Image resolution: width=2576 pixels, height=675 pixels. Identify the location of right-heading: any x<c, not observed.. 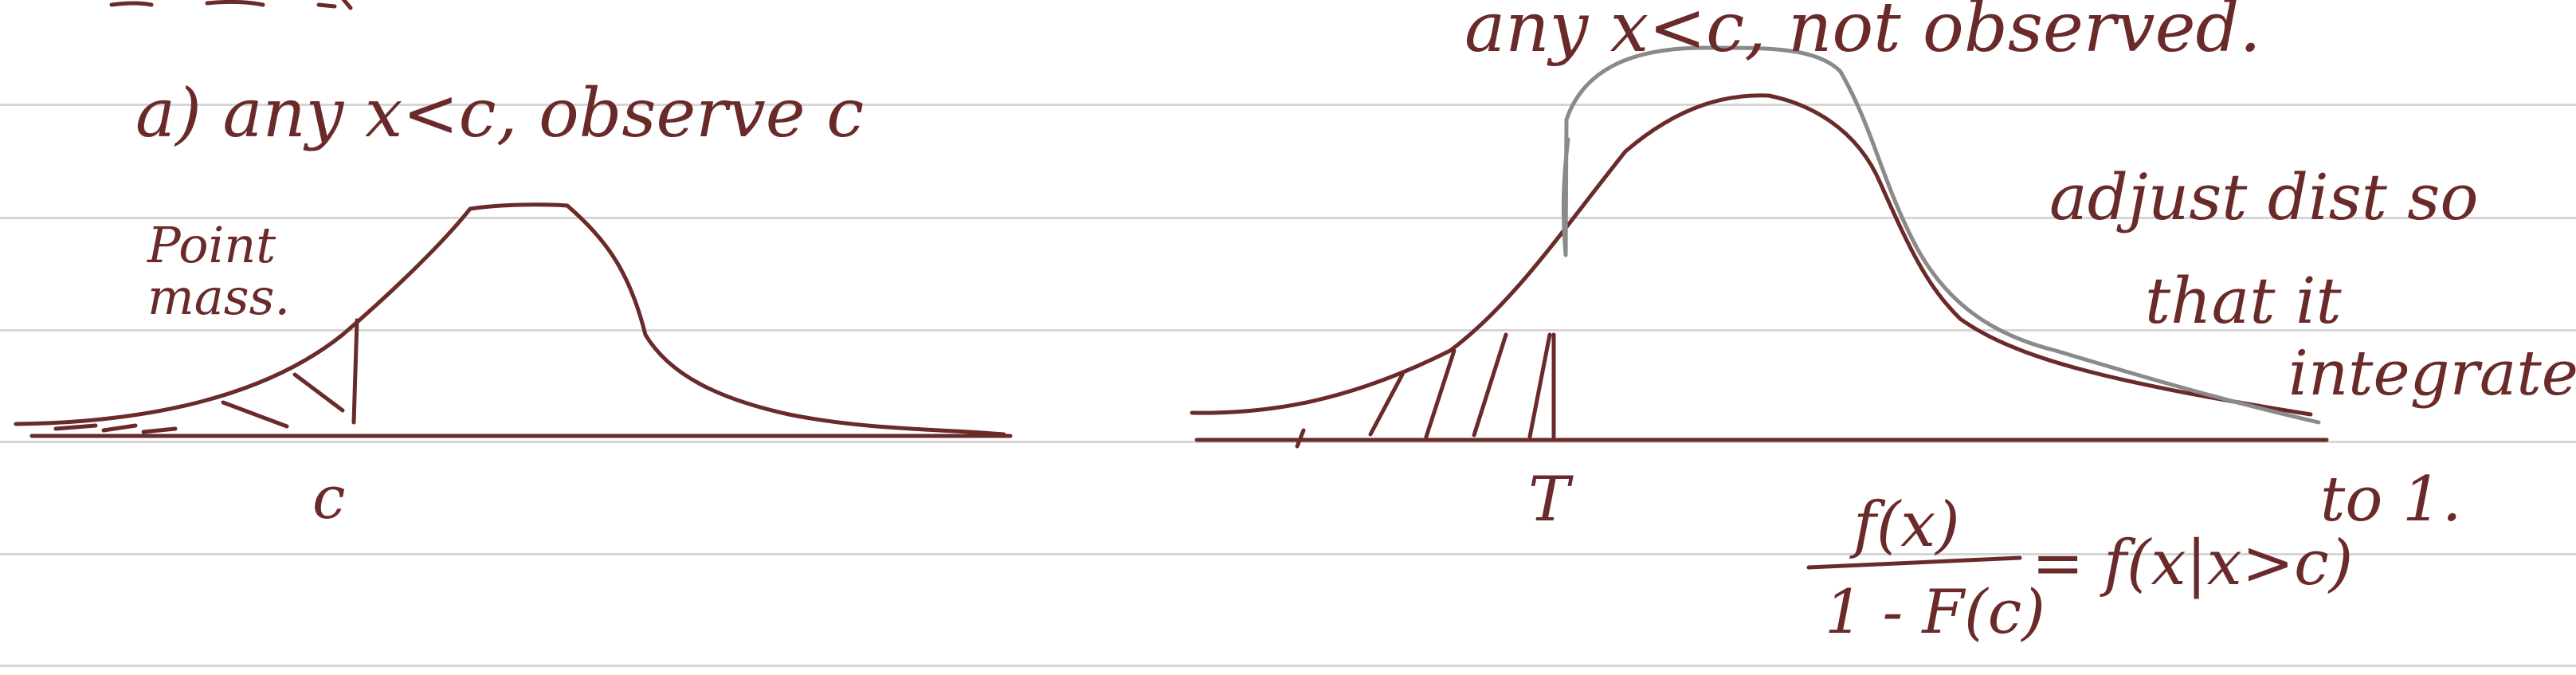
(1862, 34).